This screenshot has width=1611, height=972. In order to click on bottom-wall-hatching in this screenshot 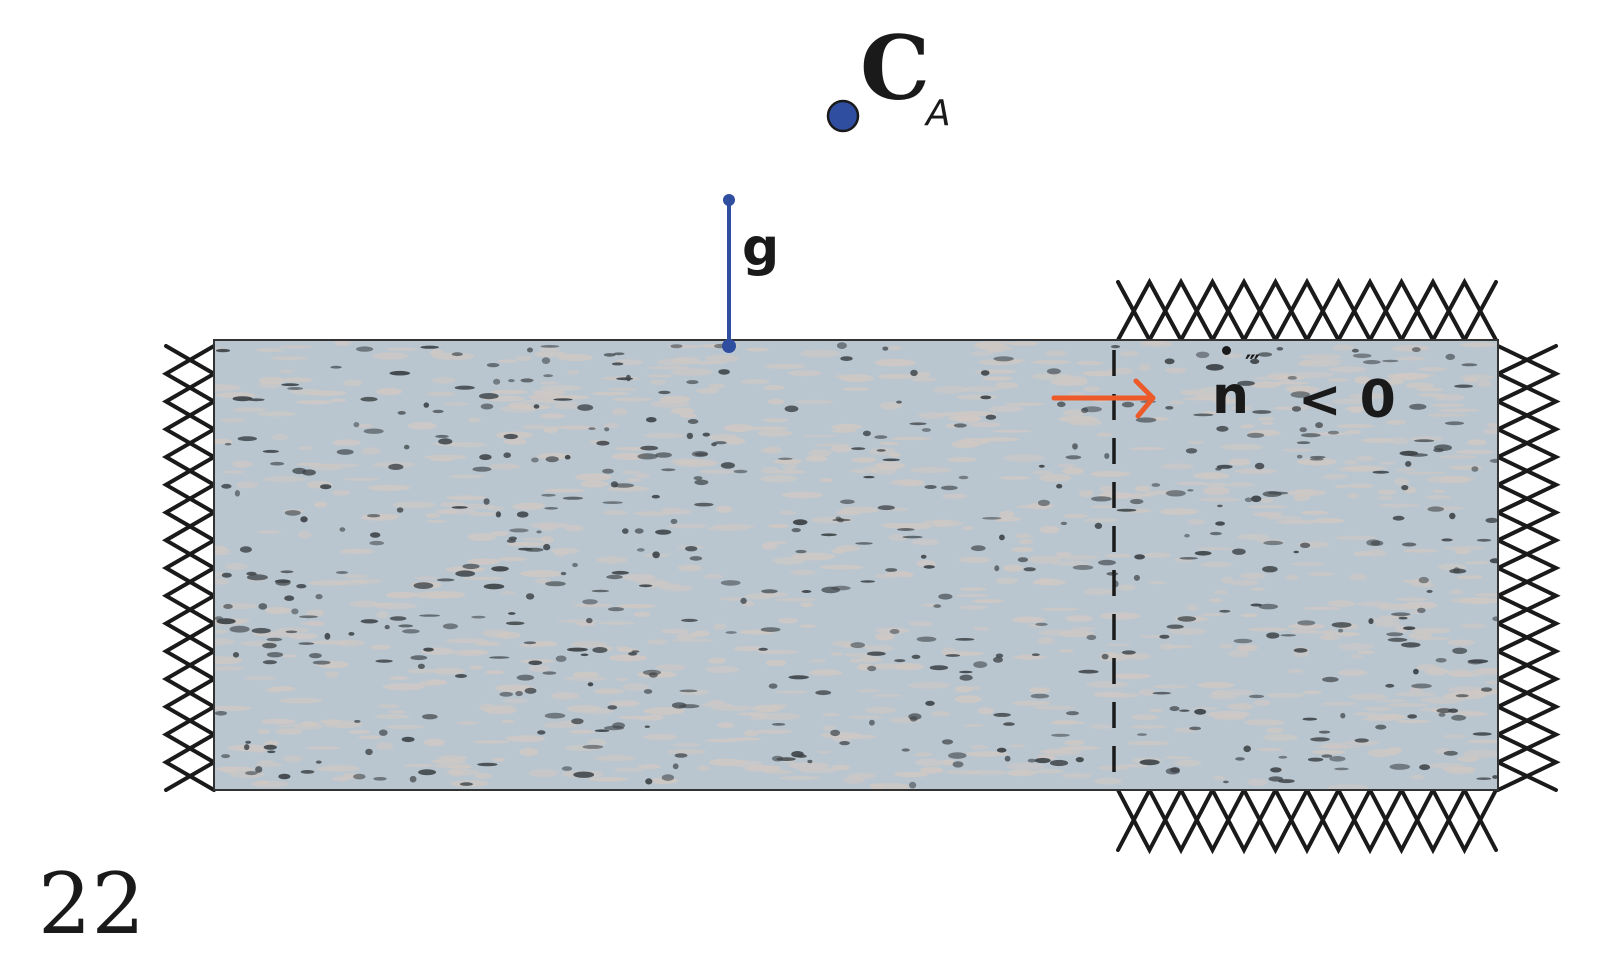, I will do `click(1307, 820)`.